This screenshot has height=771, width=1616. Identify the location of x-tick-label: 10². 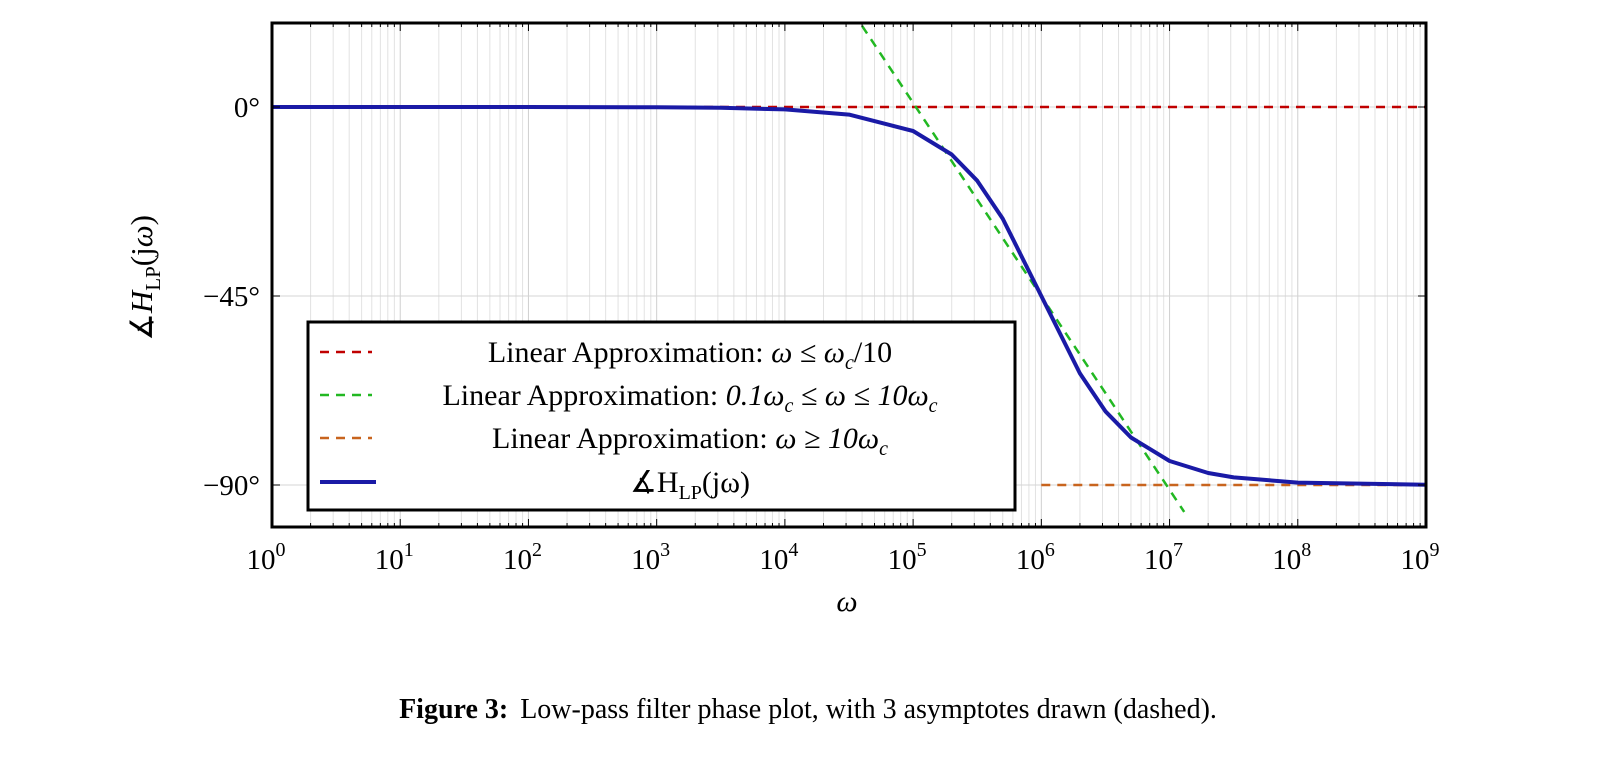
(522, 557).